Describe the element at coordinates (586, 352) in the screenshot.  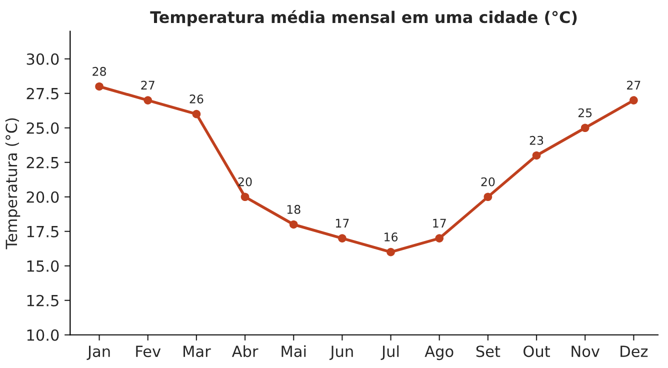
I see `x-tick-label: Nov` at that location.